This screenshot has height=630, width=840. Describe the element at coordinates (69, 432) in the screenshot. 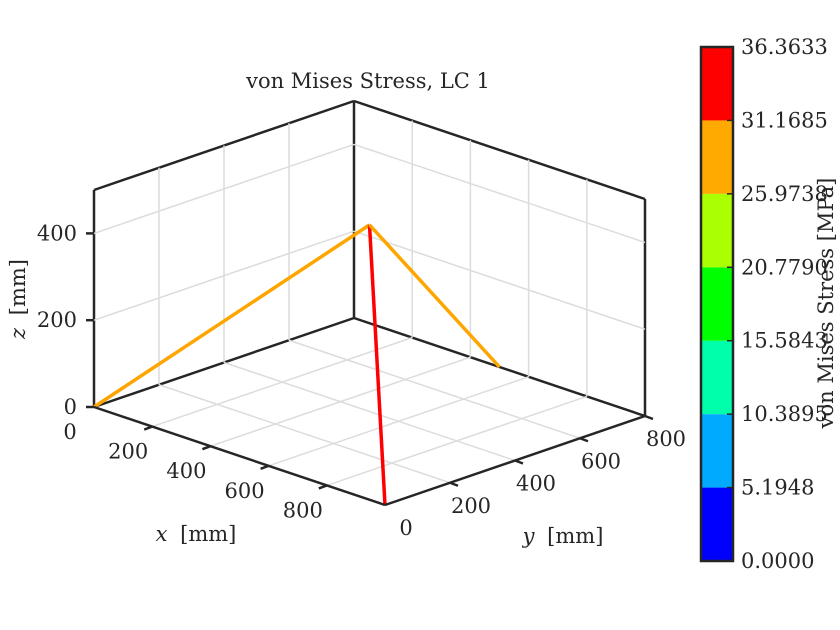

I see `x-tick-label: 0` at that location.